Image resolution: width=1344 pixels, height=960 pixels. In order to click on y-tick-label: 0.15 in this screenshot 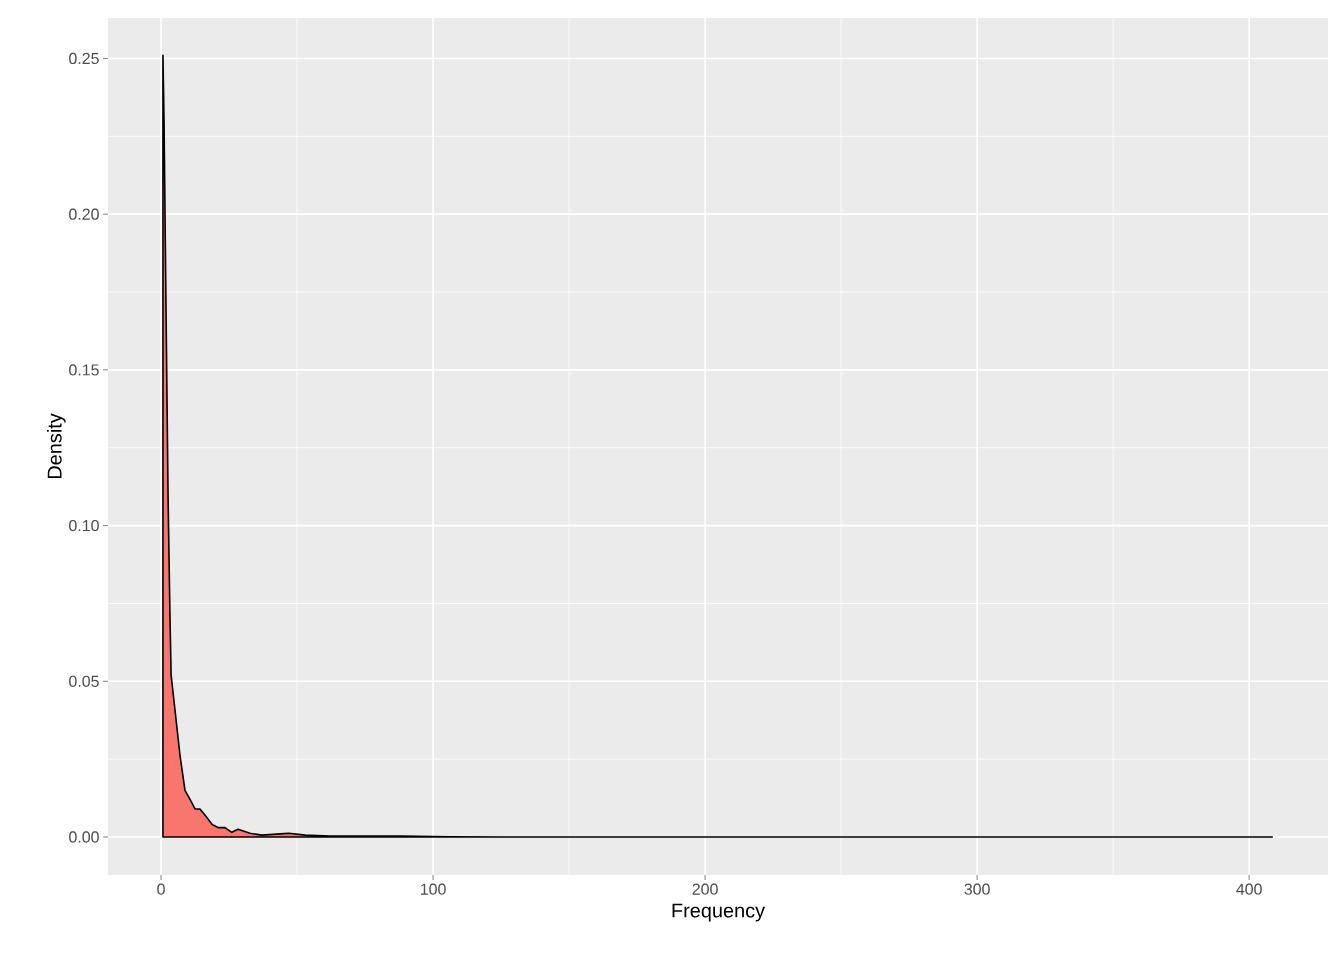, I will do `click(84, 370)`.